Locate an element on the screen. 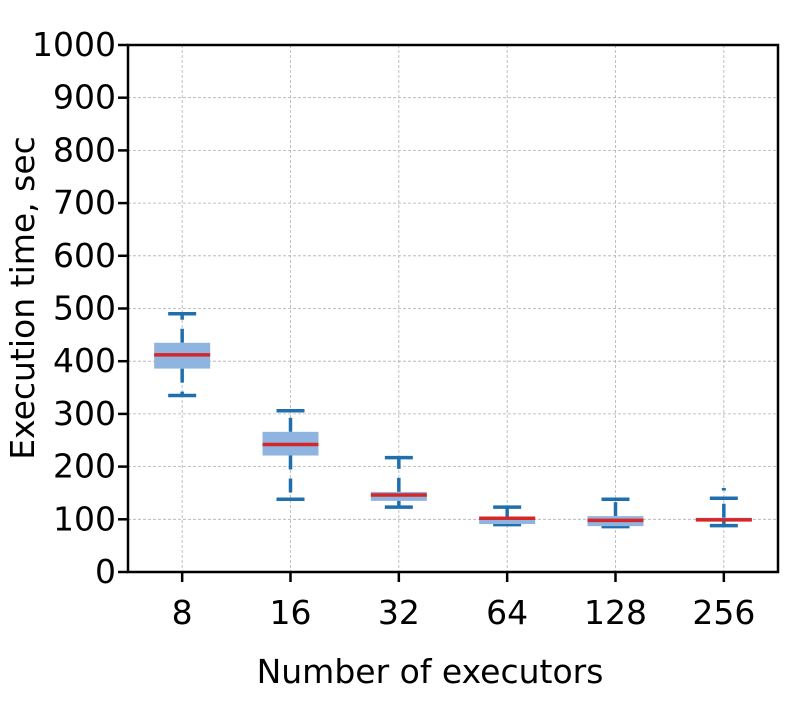  x-axis-label: Number of executors is located at coordinates (430, 671).